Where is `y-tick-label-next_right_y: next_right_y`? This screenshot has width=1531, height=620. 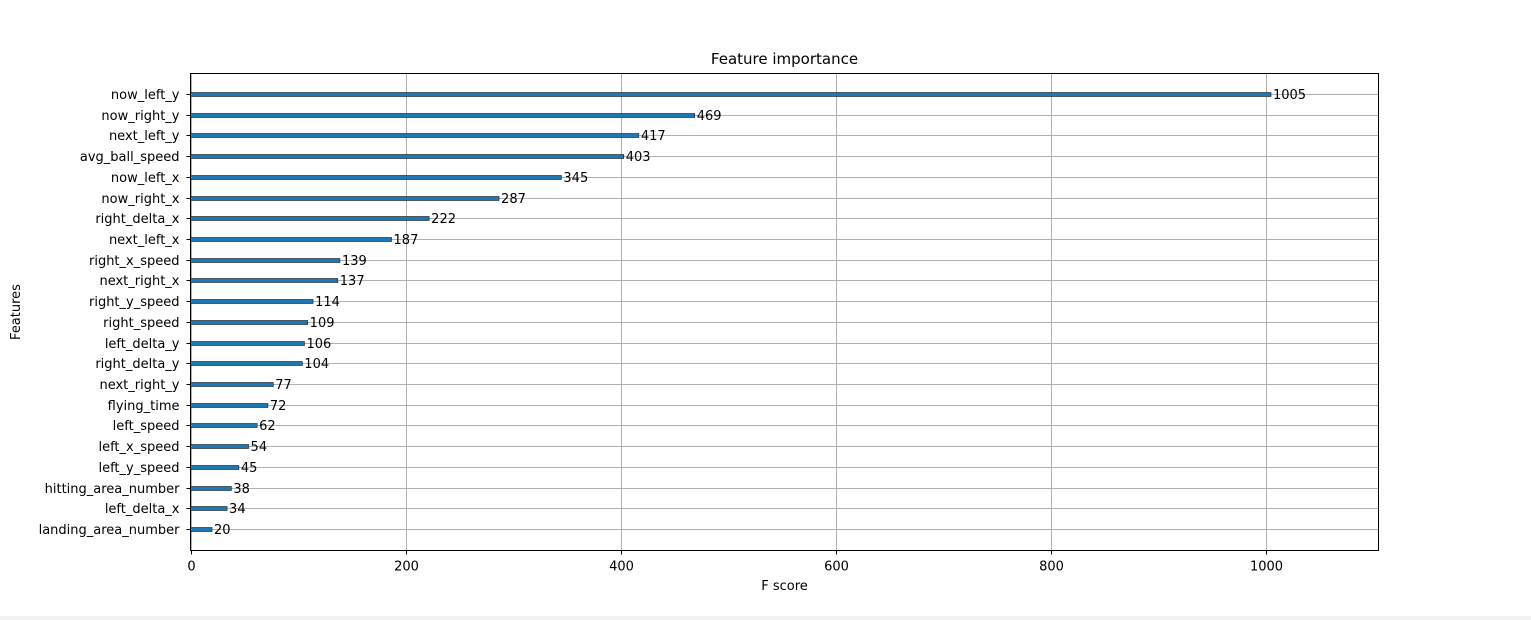
y-tick-label-next_right_y: next_right_y is located at coordinates (139, 385).